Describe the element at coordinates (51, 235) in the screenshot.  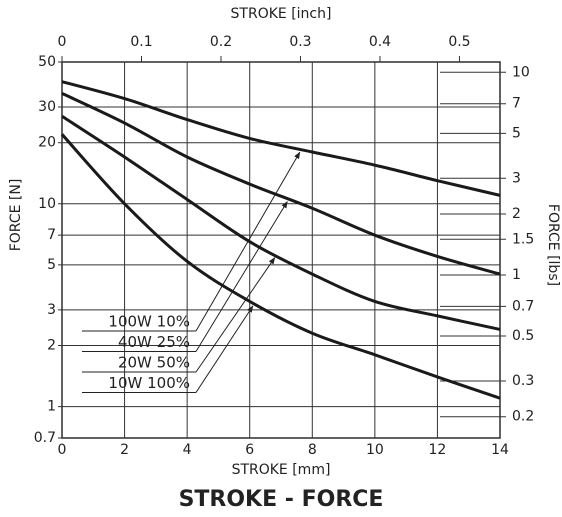
I see `y-tick-label: 7` at that location.